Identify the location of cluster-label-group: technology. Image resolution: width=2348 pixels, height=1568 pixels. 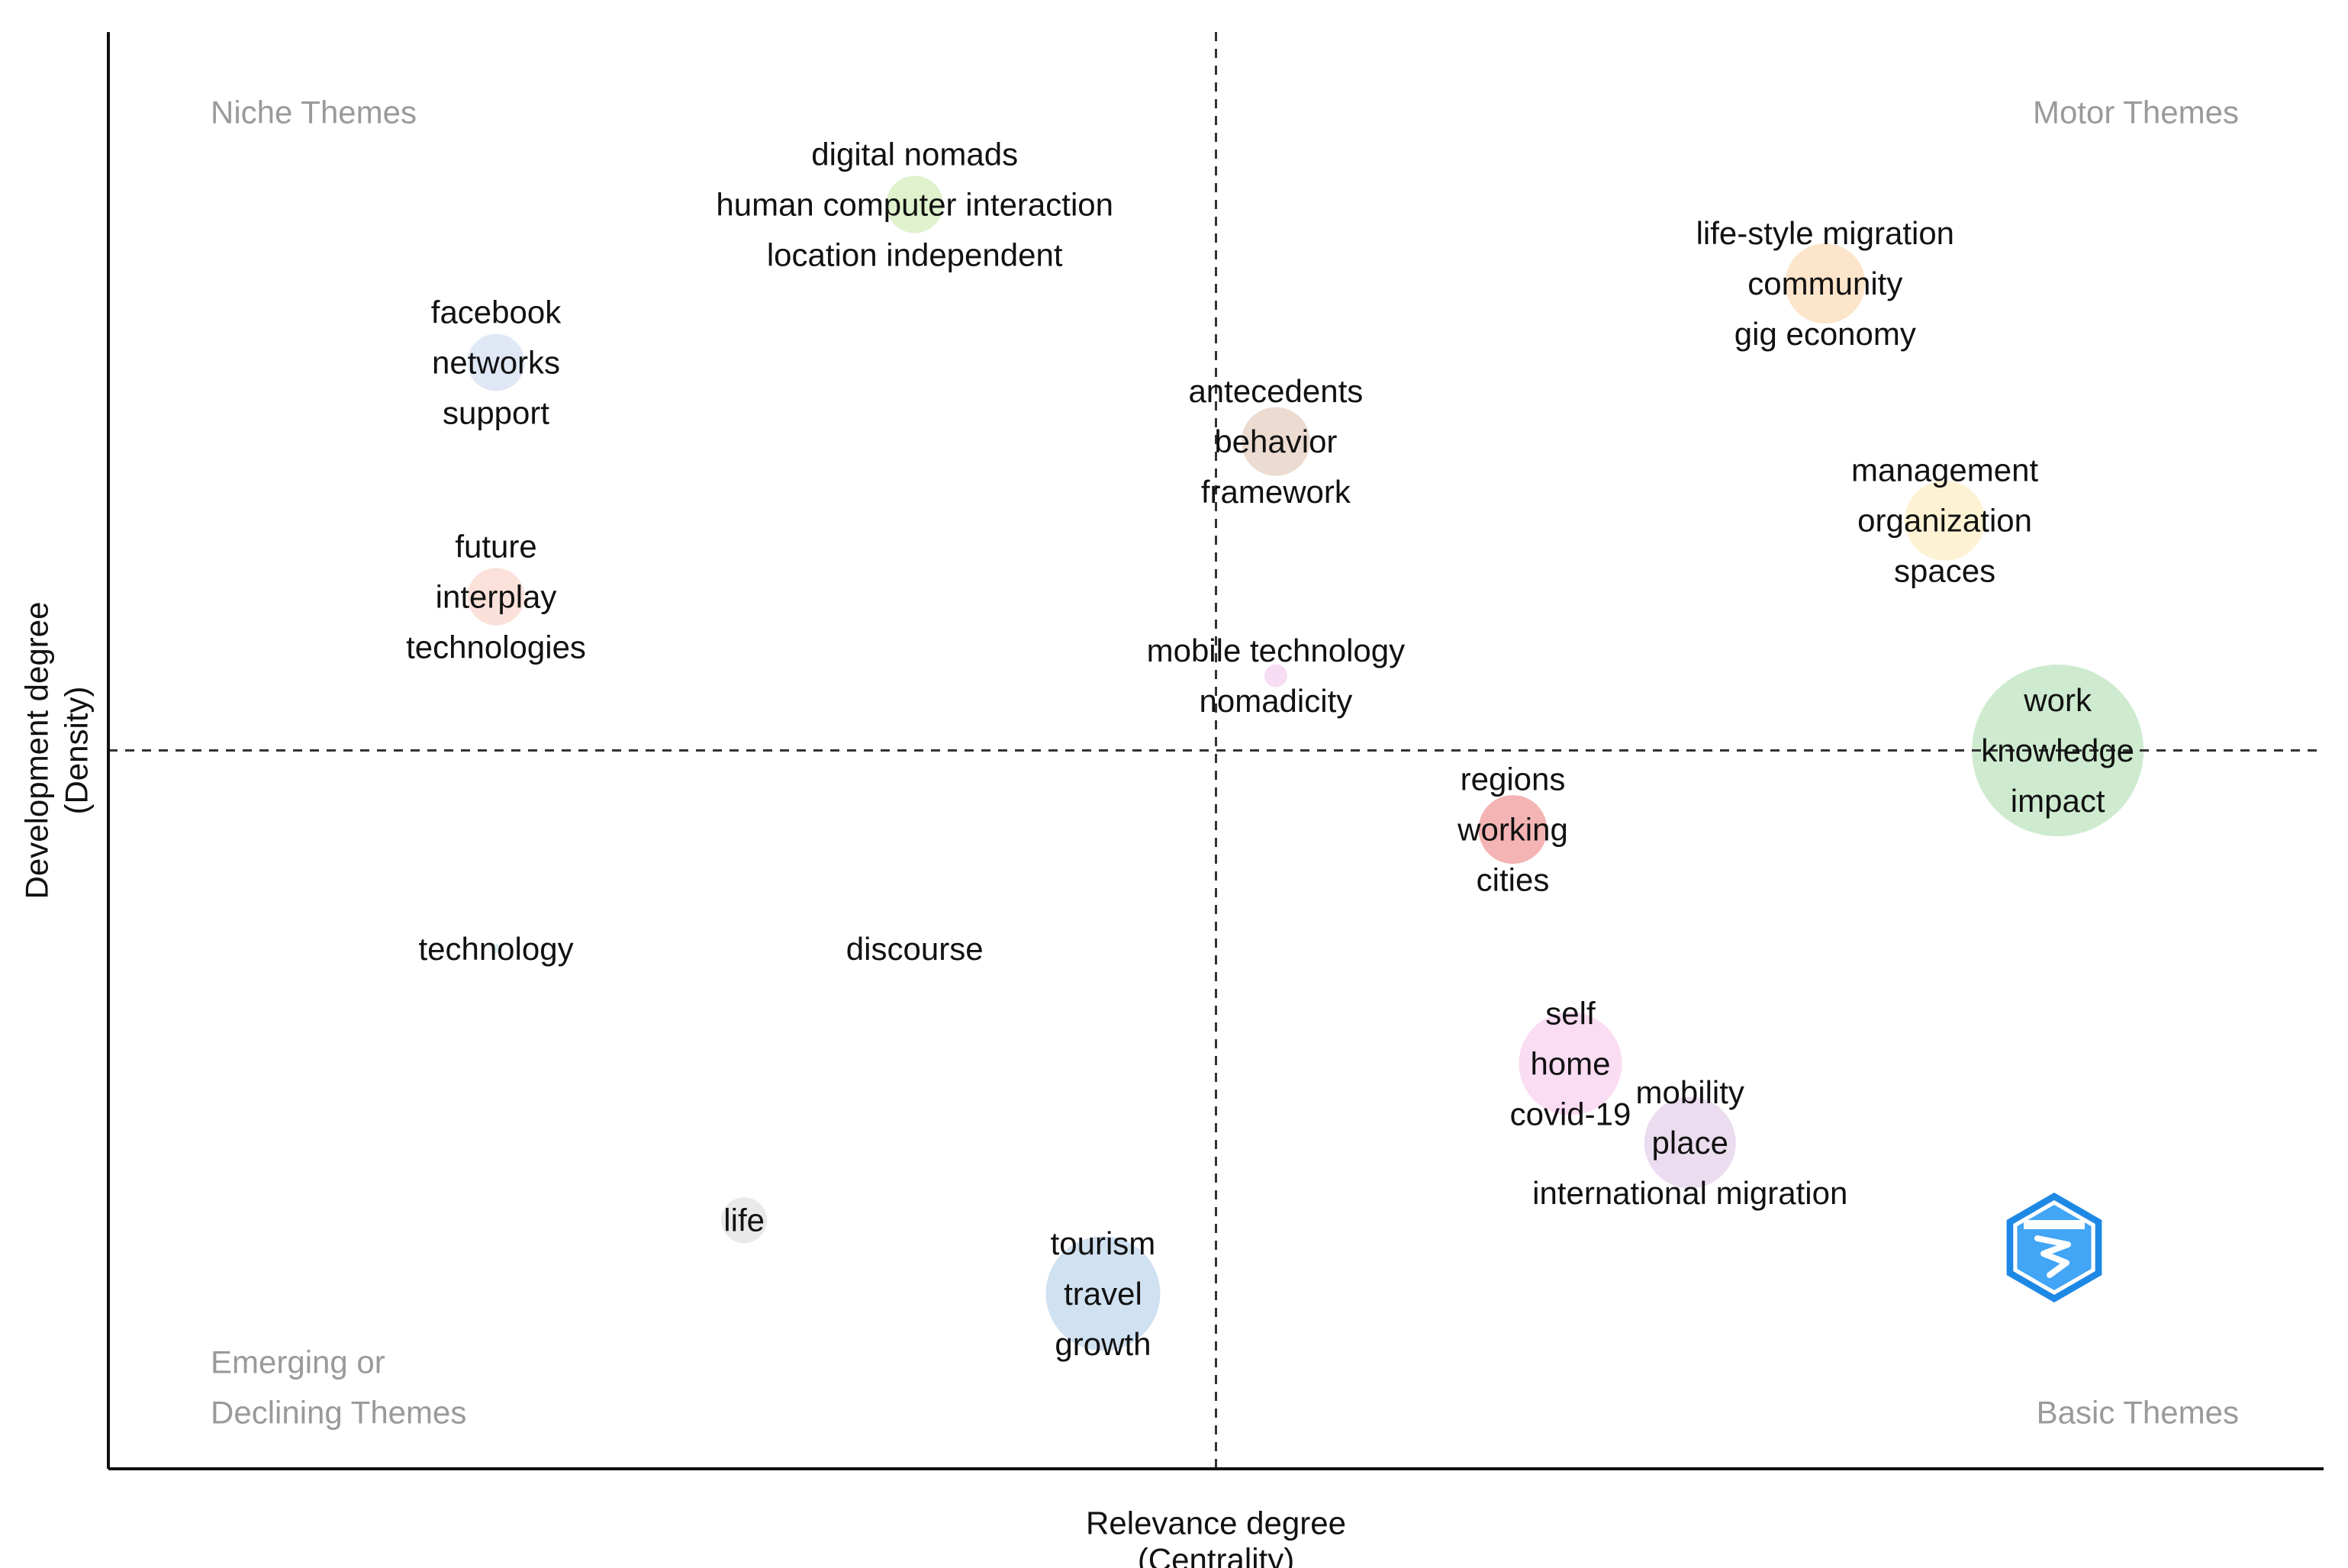
(495, 949).